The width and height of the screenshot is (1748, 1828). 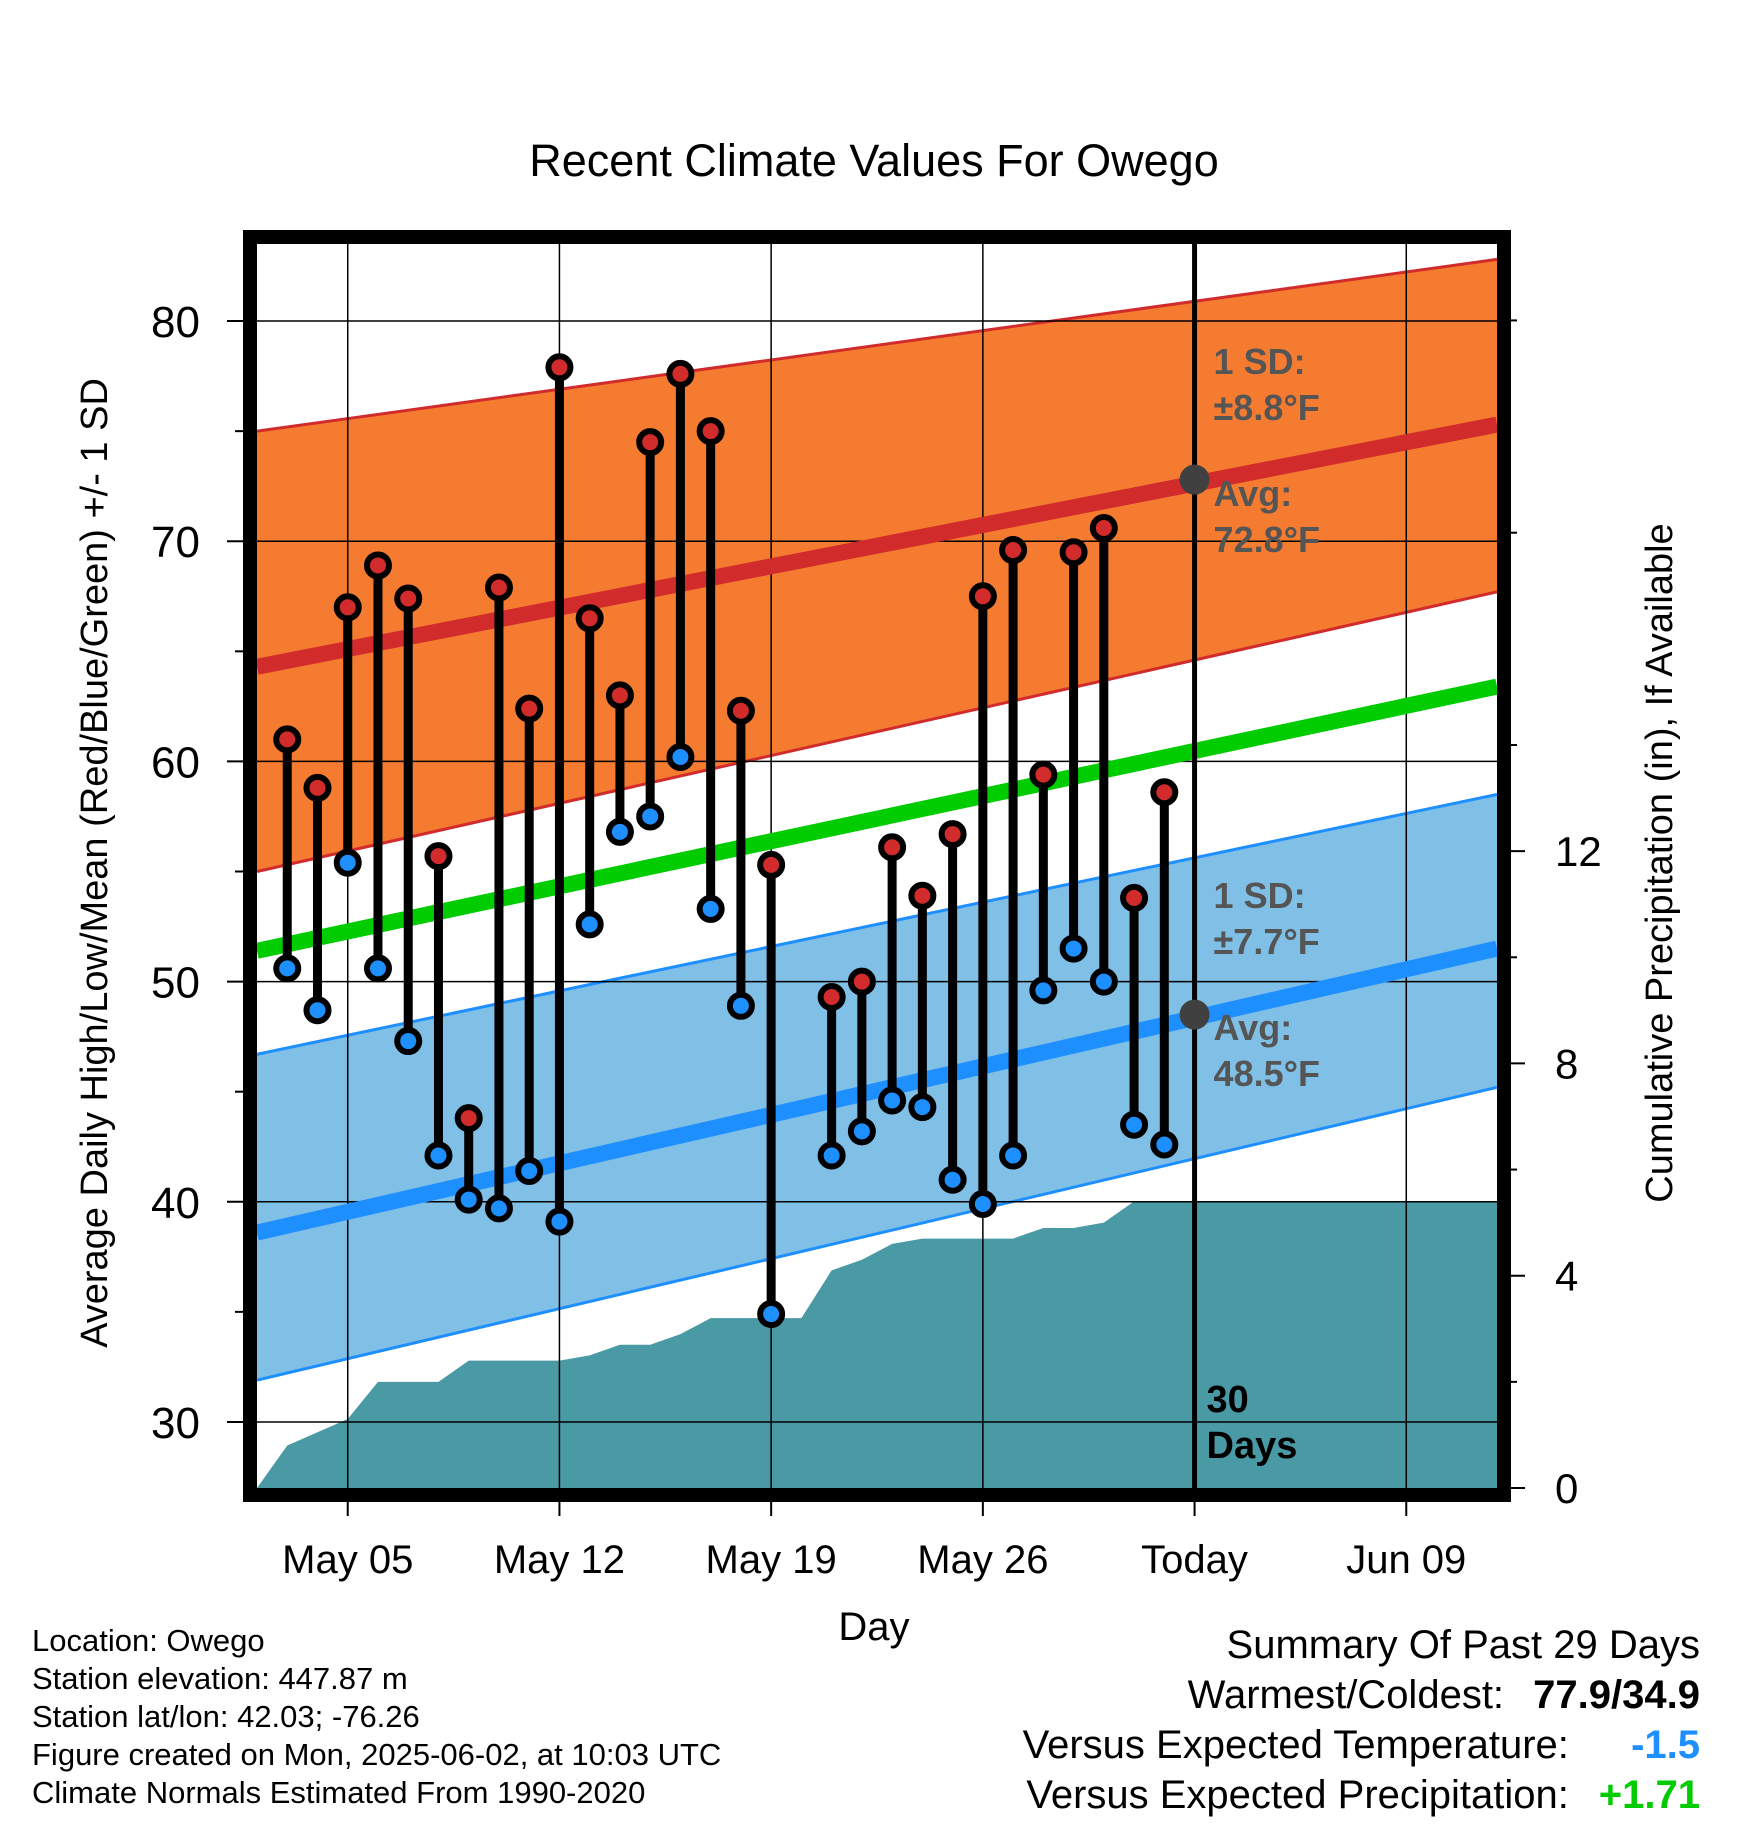 What do you see at coordinates (1267, 539) in the screenshot?
I see `high-avg-value: 72.8°F` at bounding box center [1267, 539].